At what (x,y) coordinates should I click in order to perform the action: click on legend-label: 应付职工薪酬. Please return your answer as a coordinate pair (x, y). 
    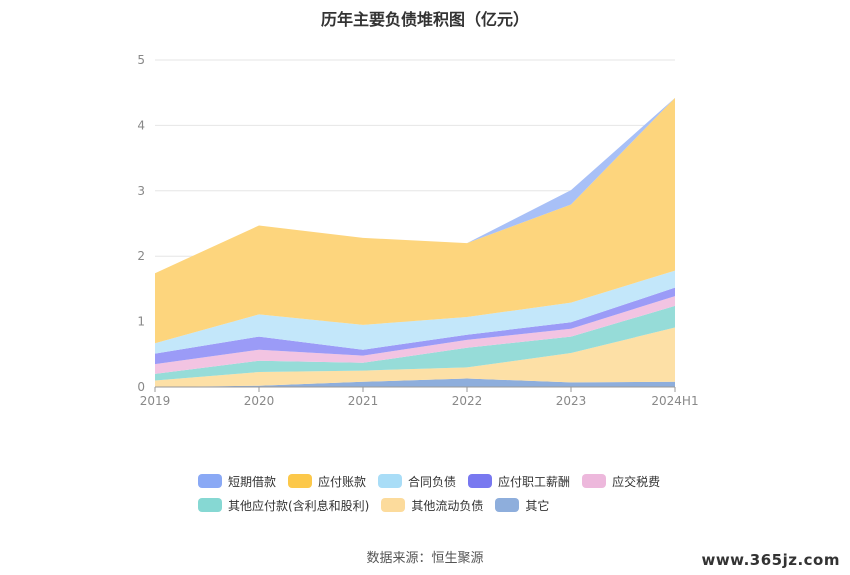
    Looking at the image, I should click on (534, 481).